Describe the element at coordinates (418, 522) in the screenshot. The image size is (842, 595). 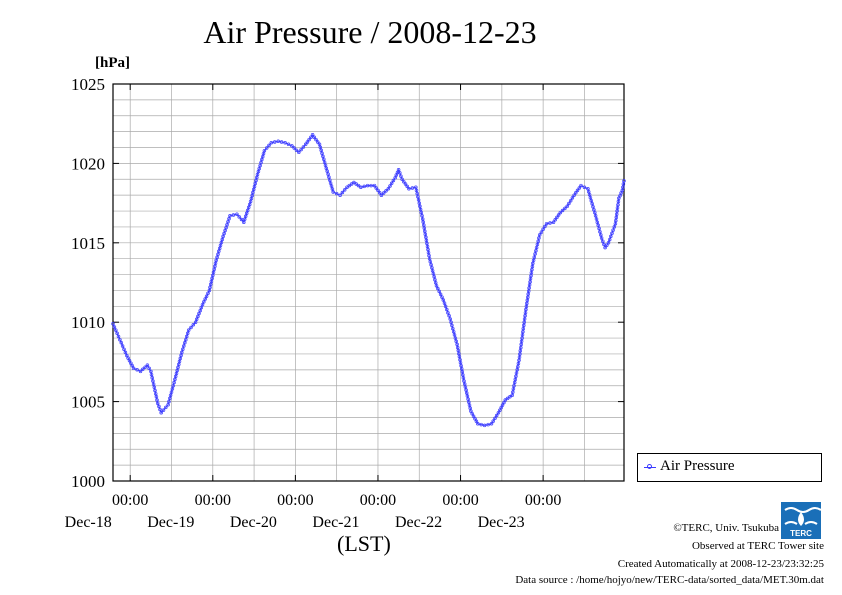
I see `x-tick-day-label: Dec-22` at that location.